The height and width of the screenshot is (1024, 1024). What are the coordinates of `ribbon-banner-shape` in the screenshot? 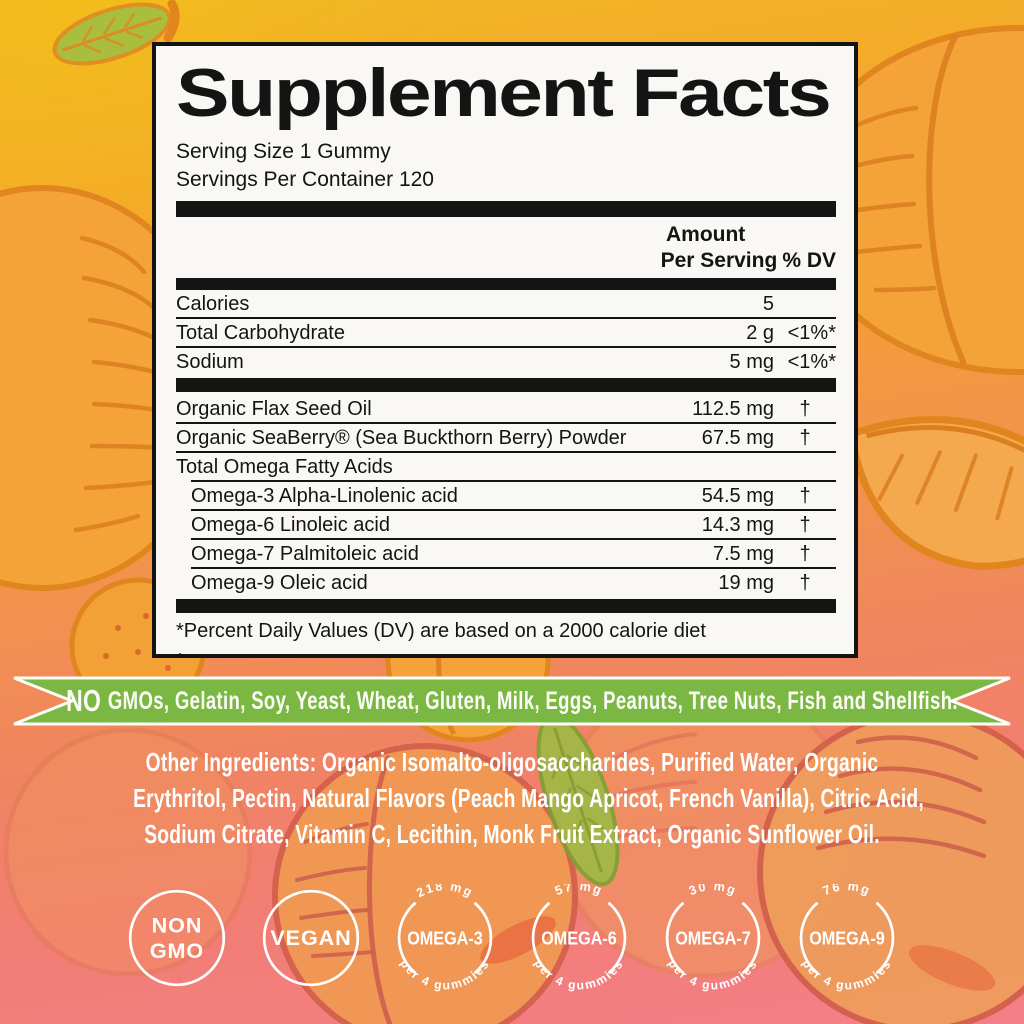 It's located at (512, 701).